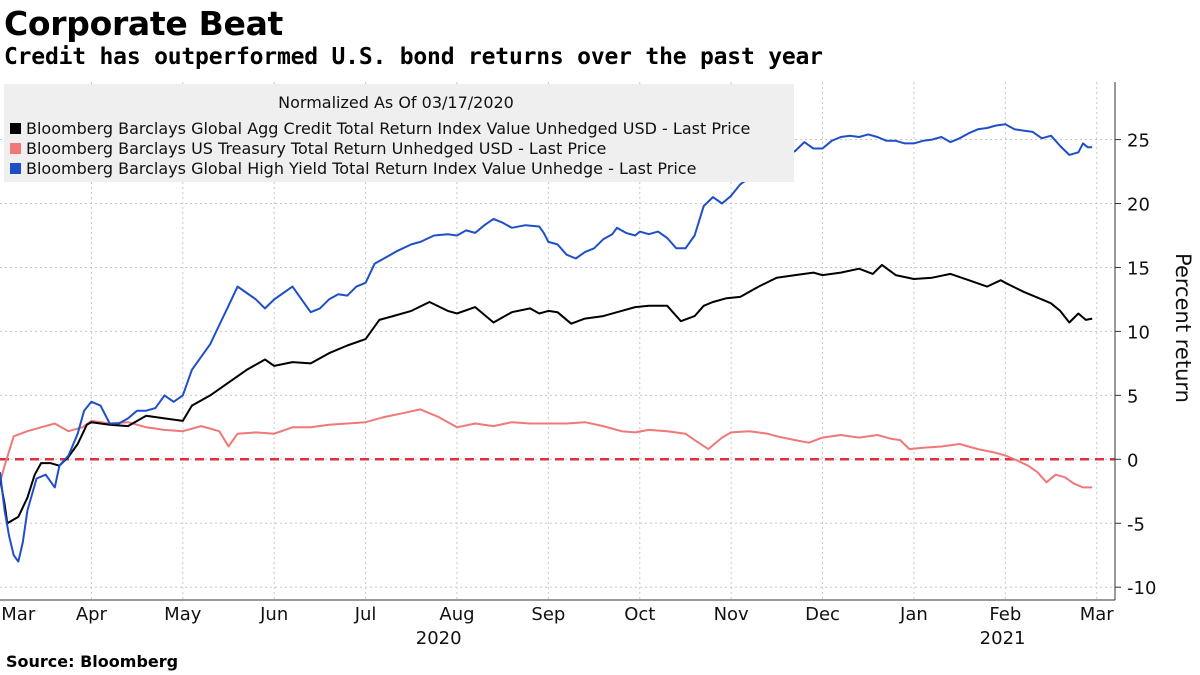  I want to click on x-tick-label: Feb, so click(1005, 614).